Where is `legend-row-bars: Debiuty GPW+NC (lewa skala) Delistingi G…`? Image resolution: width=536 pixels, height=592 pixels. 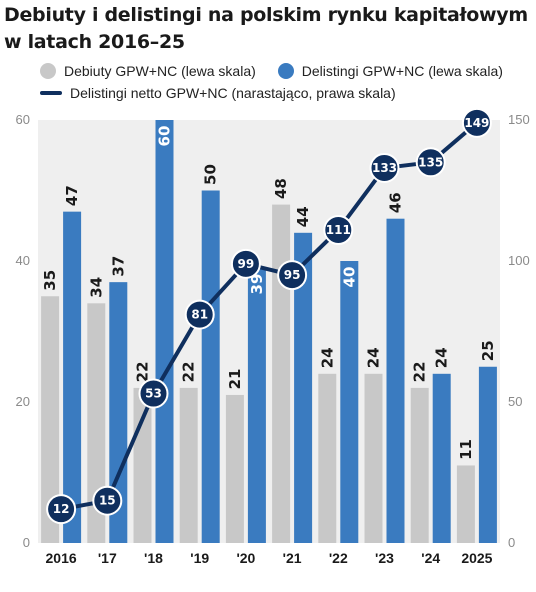 legend-row-bars: Debiuty GPW+NC (lewa skala) Delistingi G… is located at coordinates (285, 71).